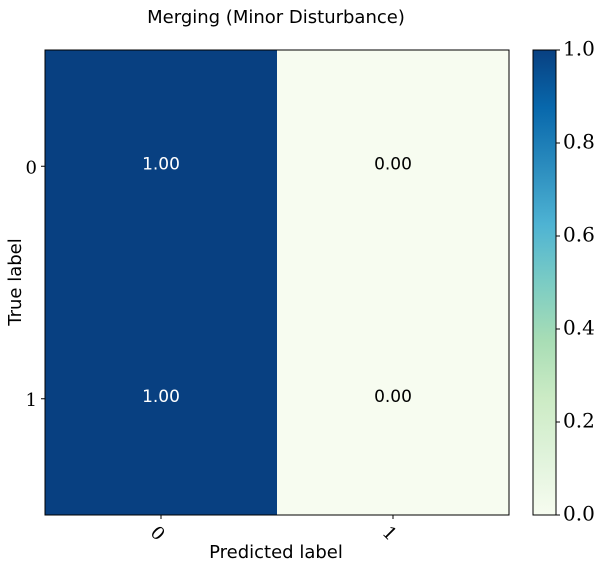 This screenshot has width=594, height=570. What do you see at coordinates (578, 49) in the screenshot?
I see `colorbar-tick-label-5: 1.0` at bounding box center [578, 49].